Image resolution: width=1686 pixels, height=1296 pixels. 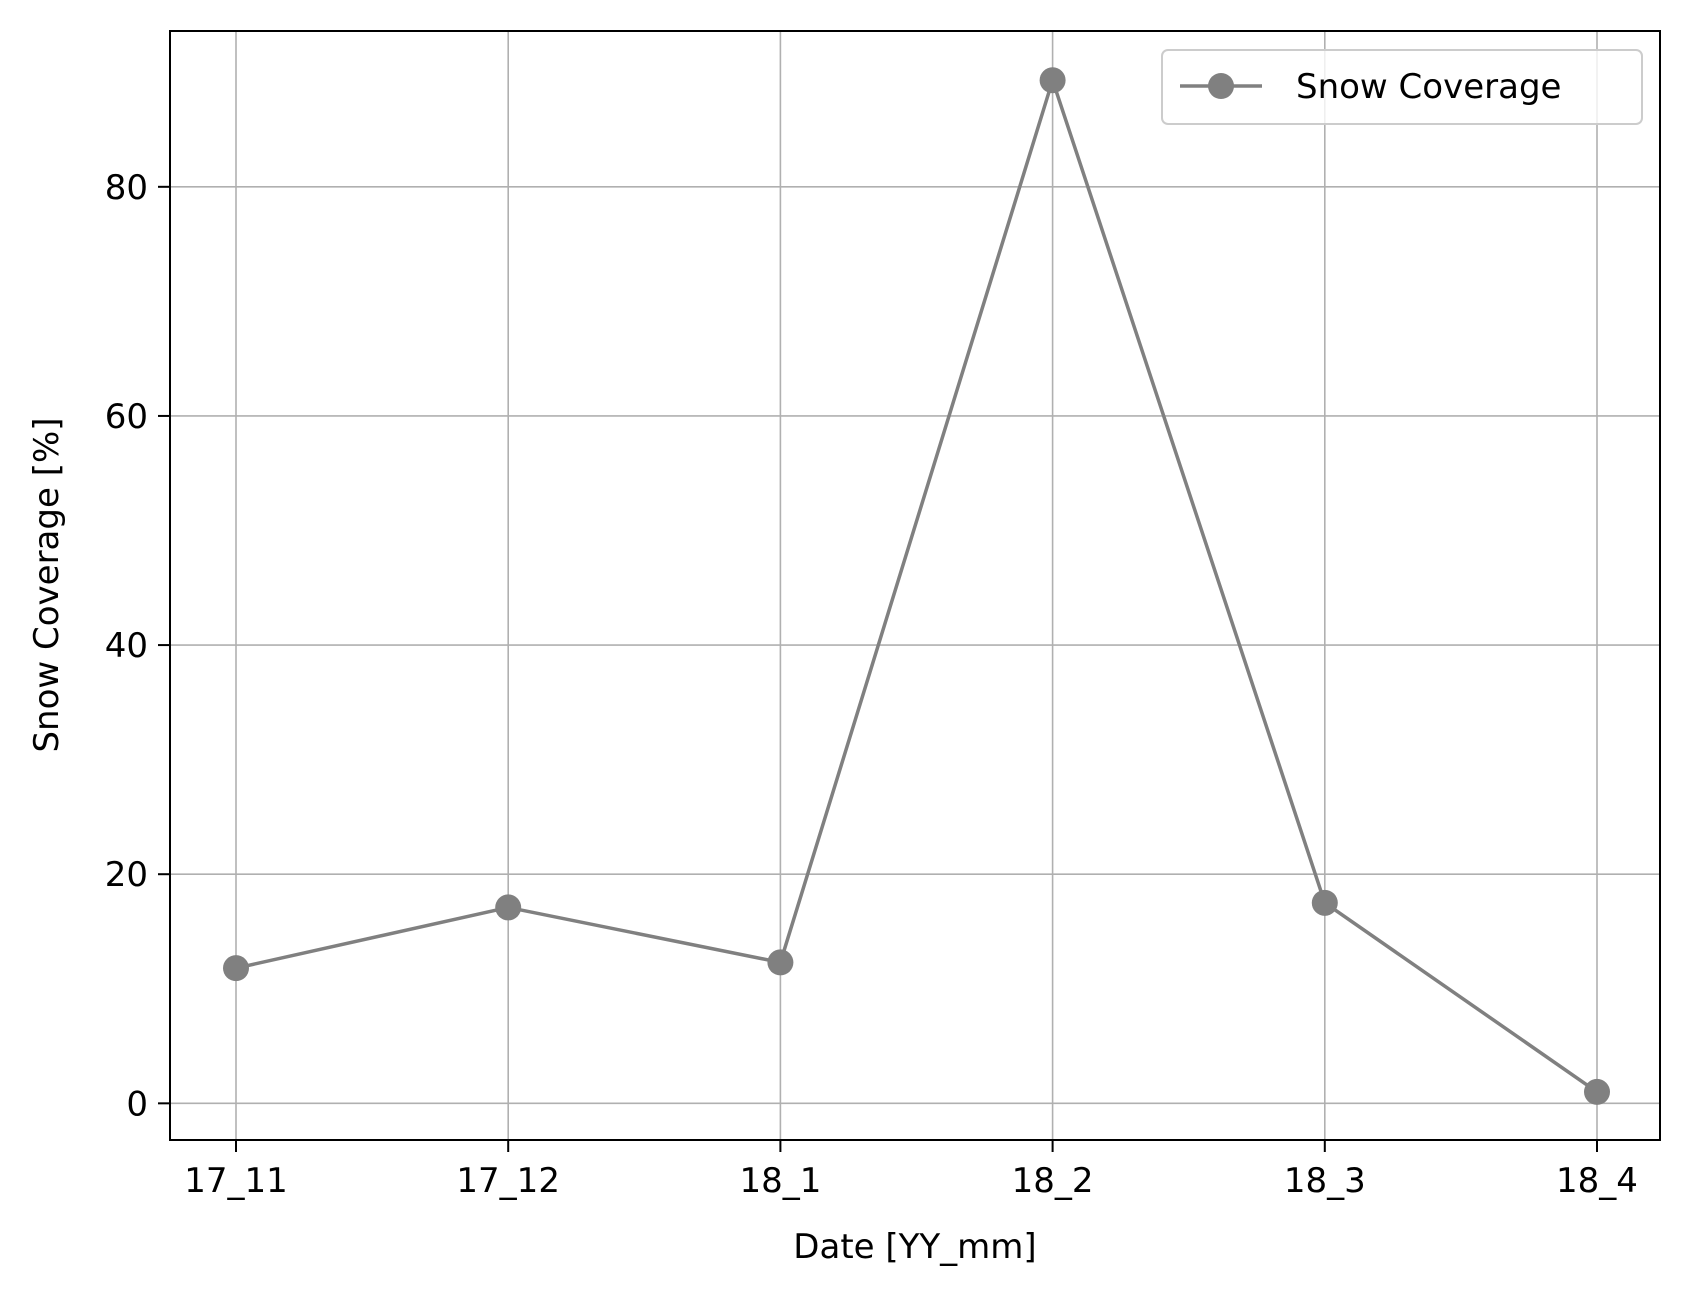 What do you see at coordinates (1428, 87) in the screenshot?
I see `legend-label-snow-coverage: Snow Coverage` at bounding box center [1428, 87].